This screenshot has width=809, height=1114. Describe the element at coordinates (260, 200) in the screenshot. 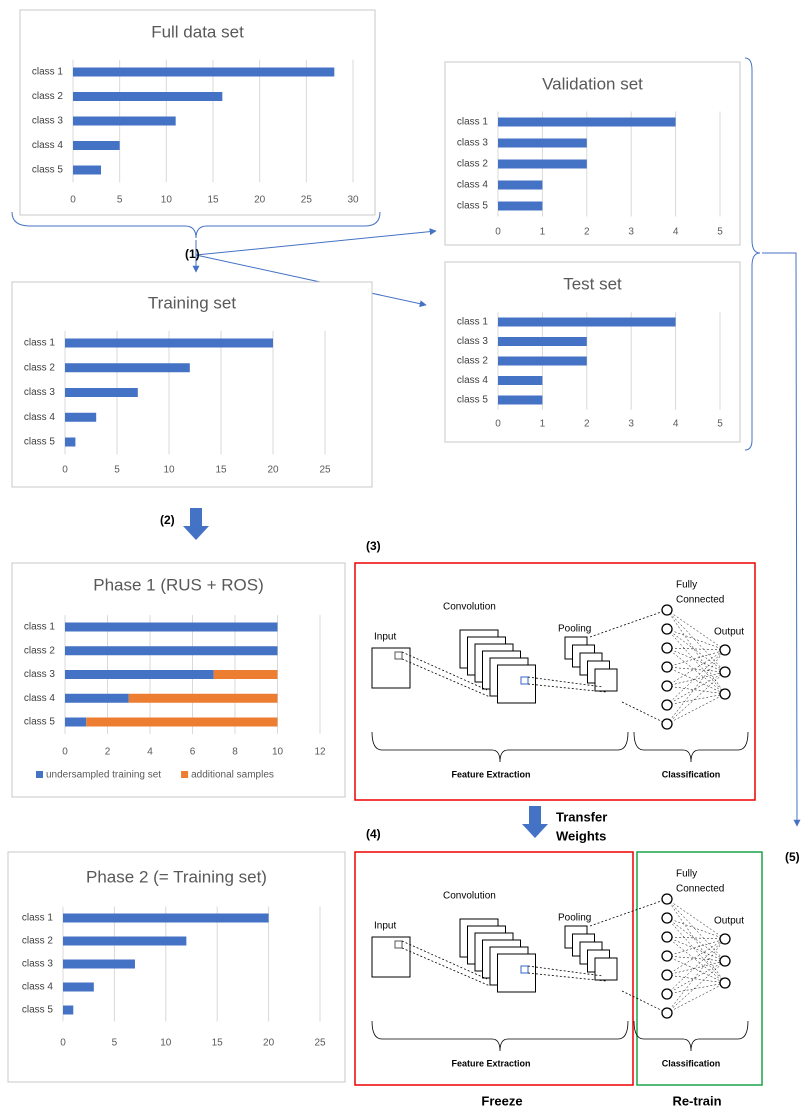

I see `x-tick-label: 20` at that location.